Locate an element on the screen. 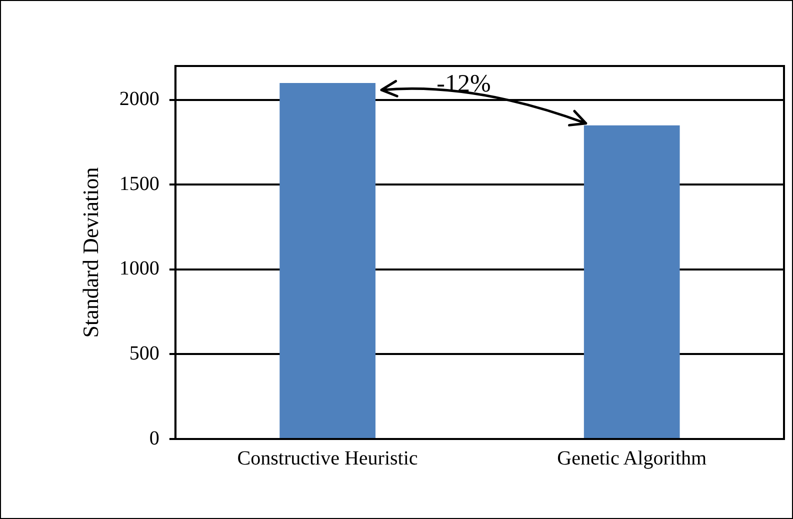 The image size is (793, 519). y-tick-label: 0 is located at coordinates (154, 438).